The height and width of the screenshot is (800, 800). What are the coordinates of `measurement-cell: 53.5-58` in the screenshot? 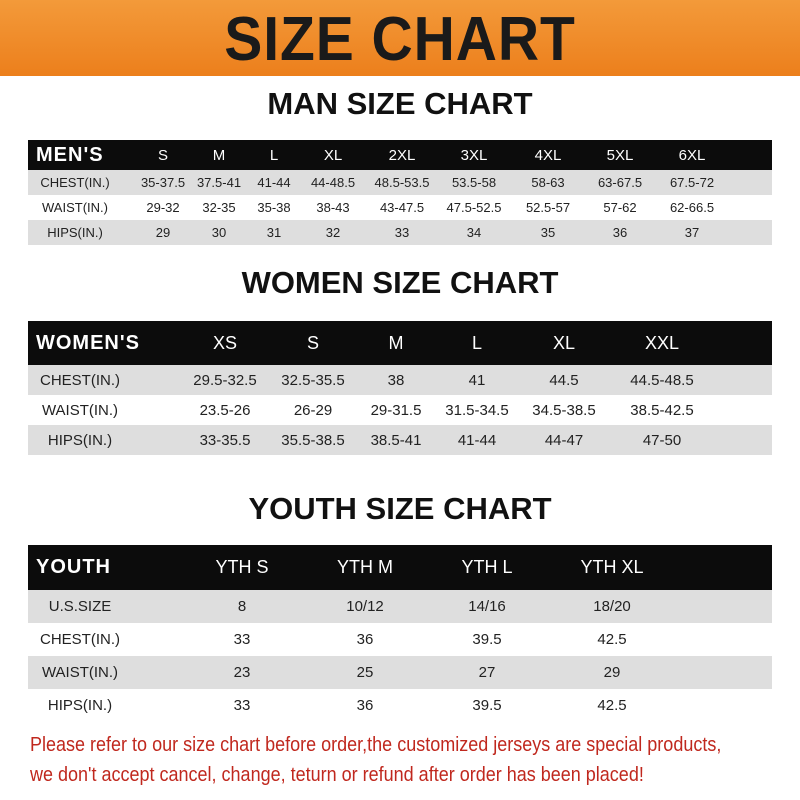 It's located at (474, 182).